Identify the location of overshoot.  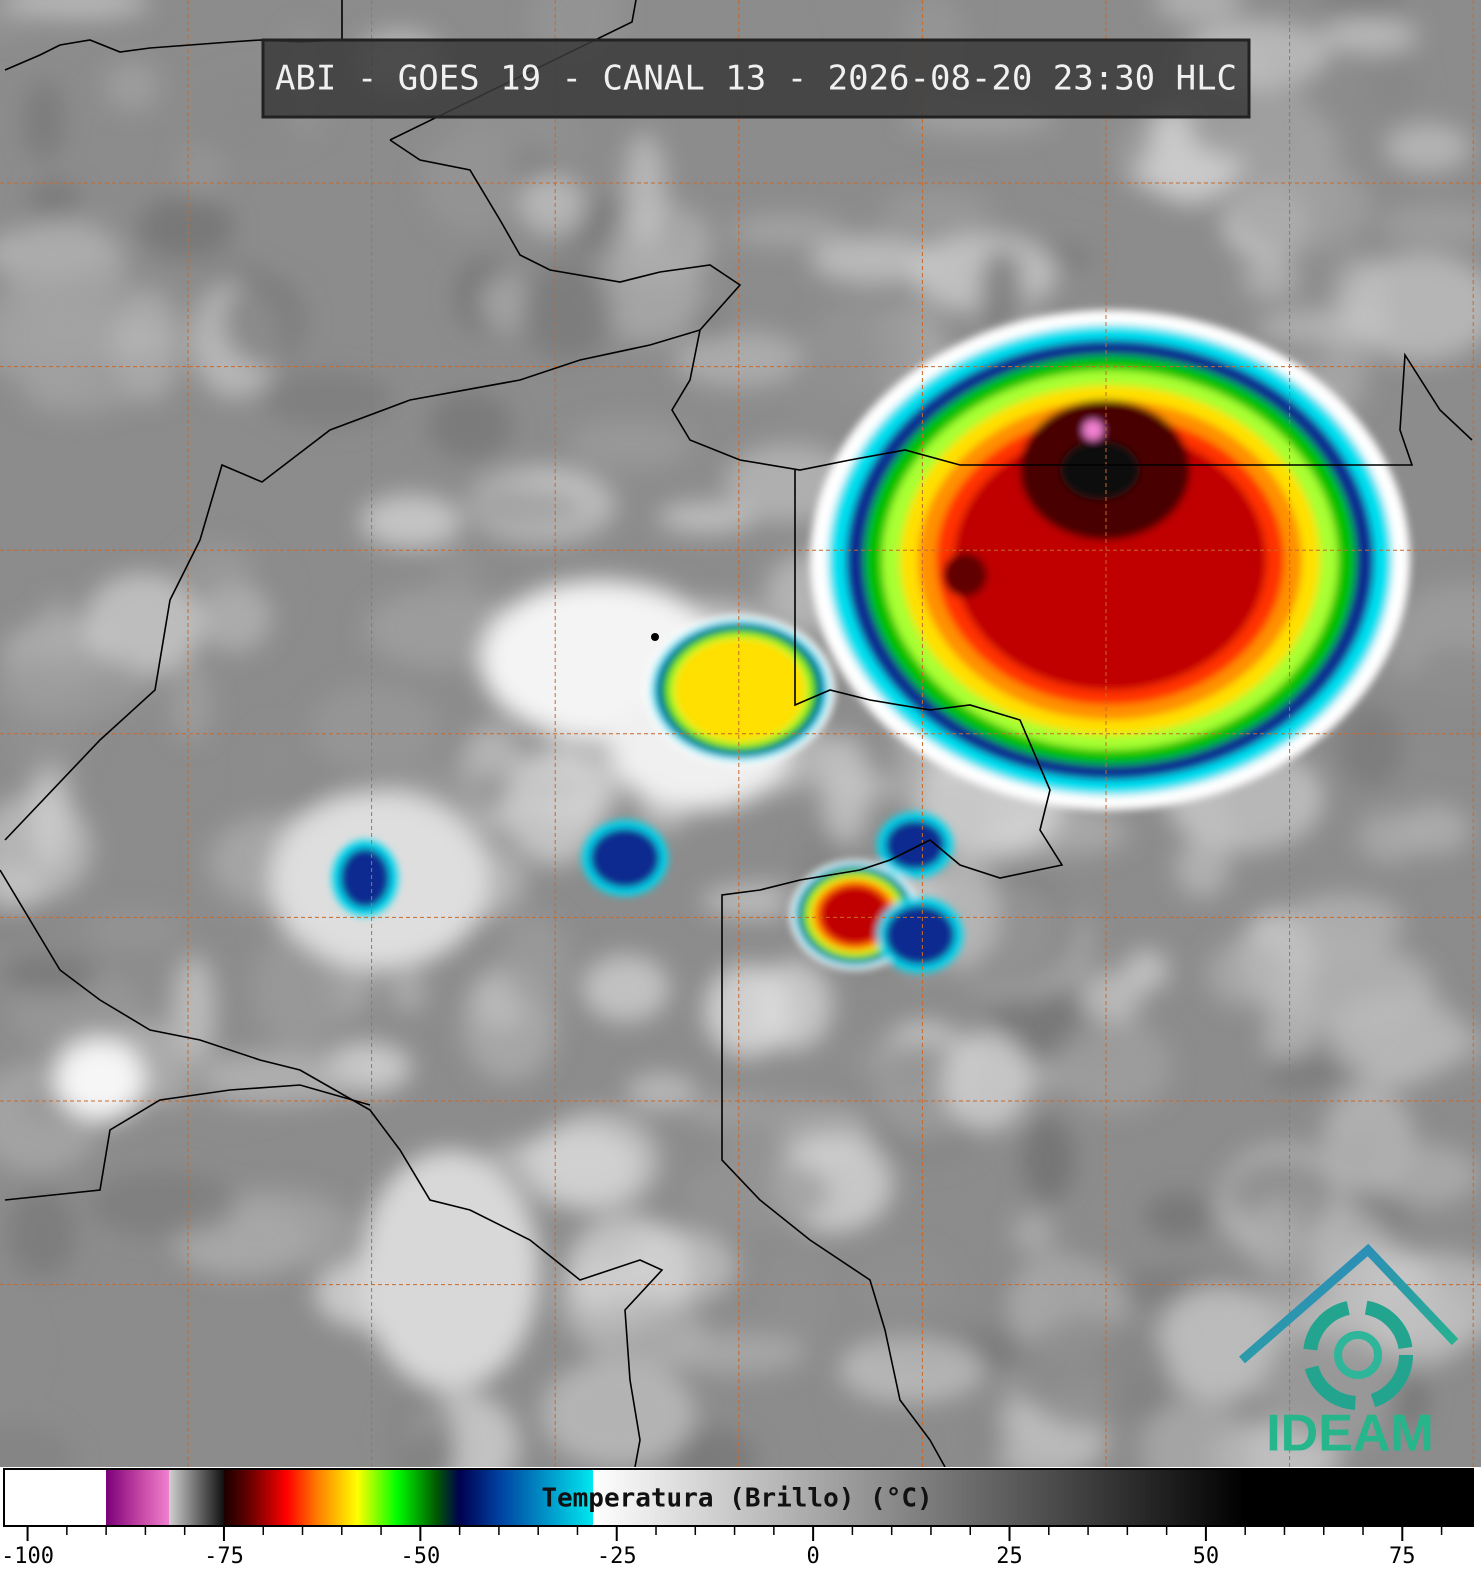
(1093, 430).